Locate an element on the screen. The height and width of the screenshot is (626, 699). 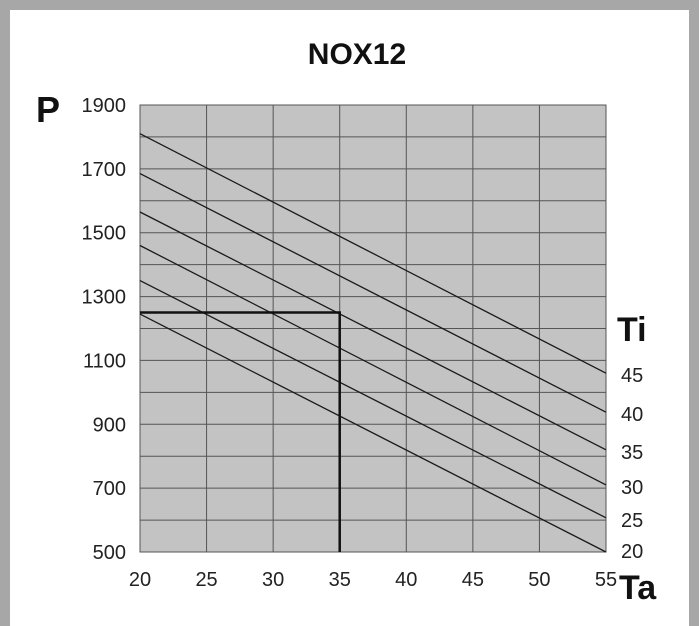
x-tick-label: 50 is located at coordinates (539, 580).